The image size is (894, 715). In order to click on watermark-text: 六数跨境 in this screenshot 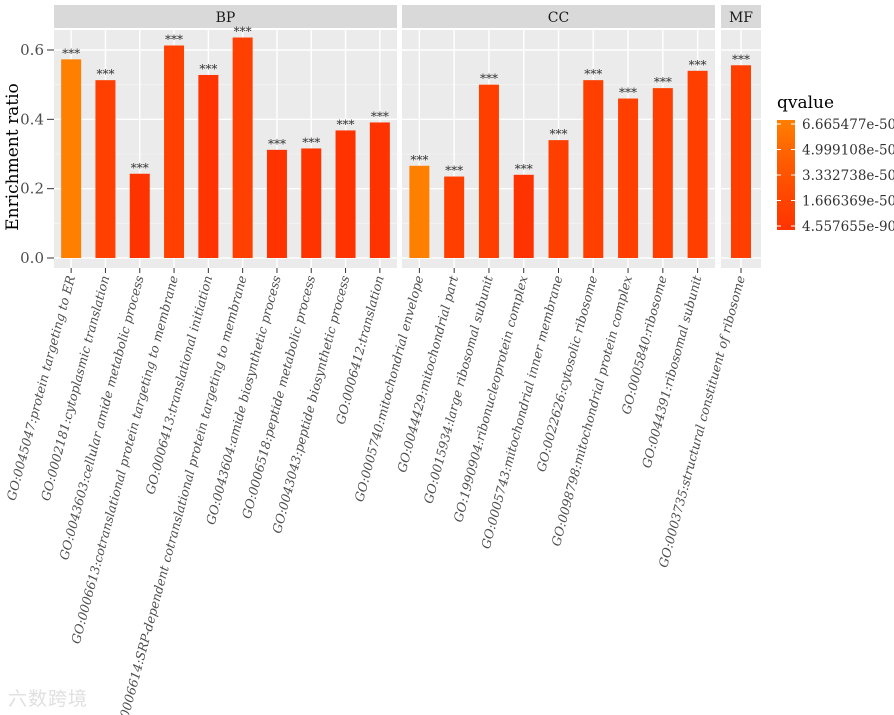, I will do `click(48, 699)`.